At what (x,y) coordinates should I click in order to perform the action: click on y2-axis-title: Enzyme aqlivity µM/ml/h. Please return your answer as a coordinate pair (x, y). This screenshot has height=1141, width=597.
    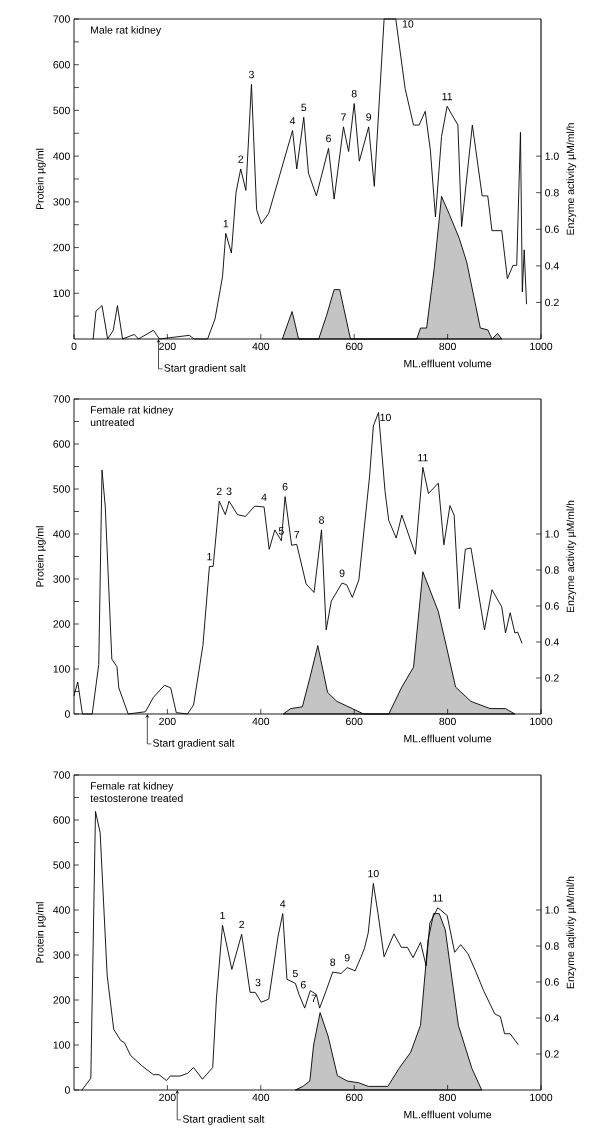
    Looking at the image, I should click on (571, 932).